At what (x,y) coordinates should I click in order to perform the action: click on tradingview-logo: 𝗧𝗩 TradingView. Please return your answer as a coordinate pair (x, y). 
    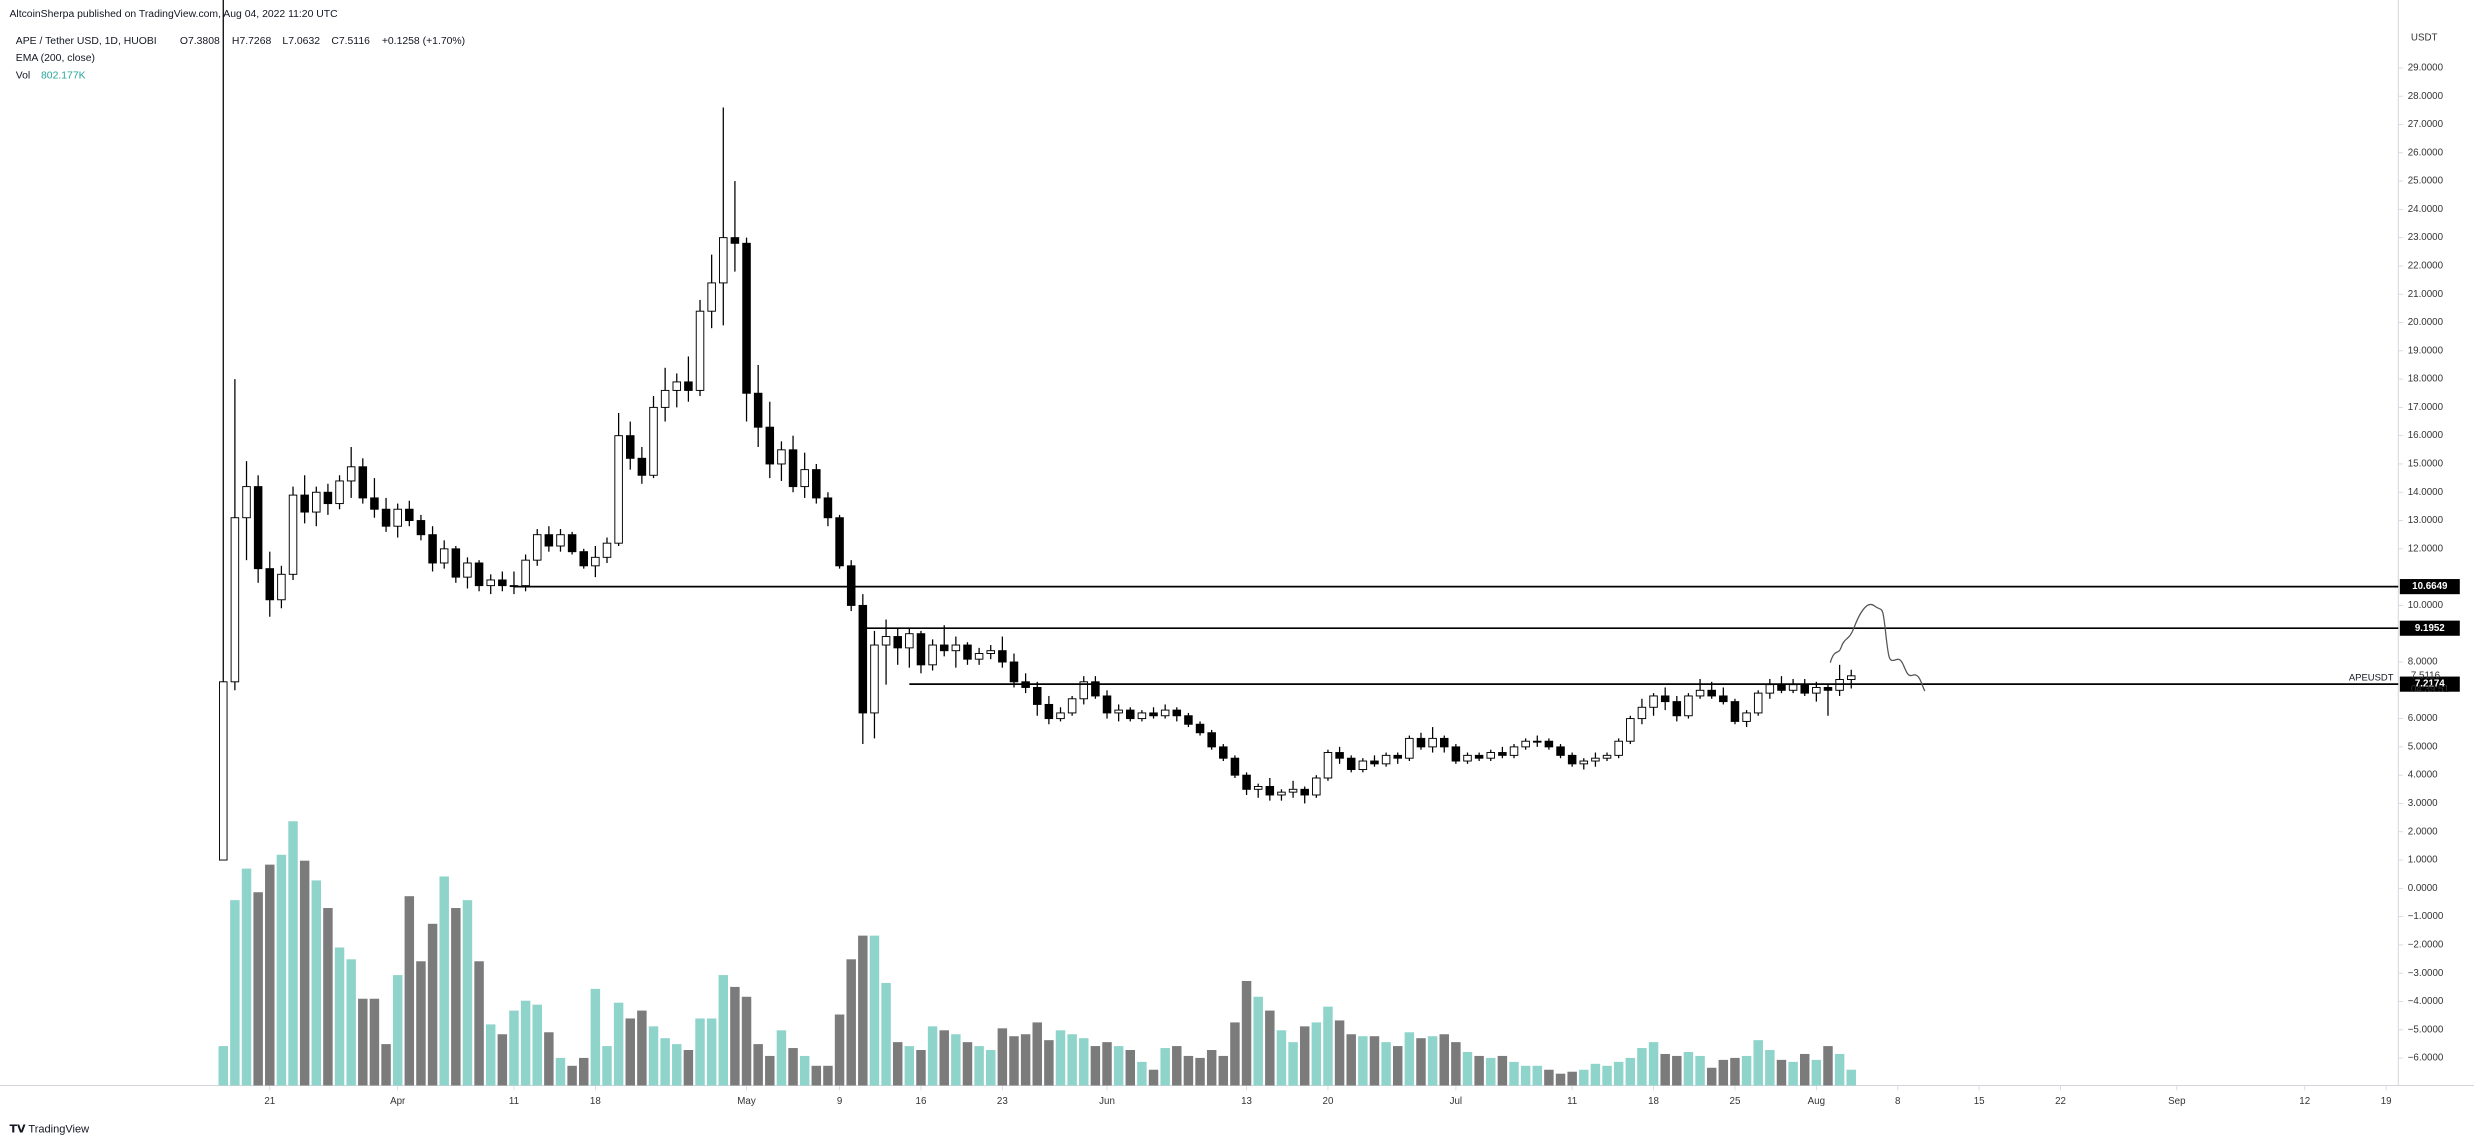
    Looking at the image, I should click on (49, 1130).